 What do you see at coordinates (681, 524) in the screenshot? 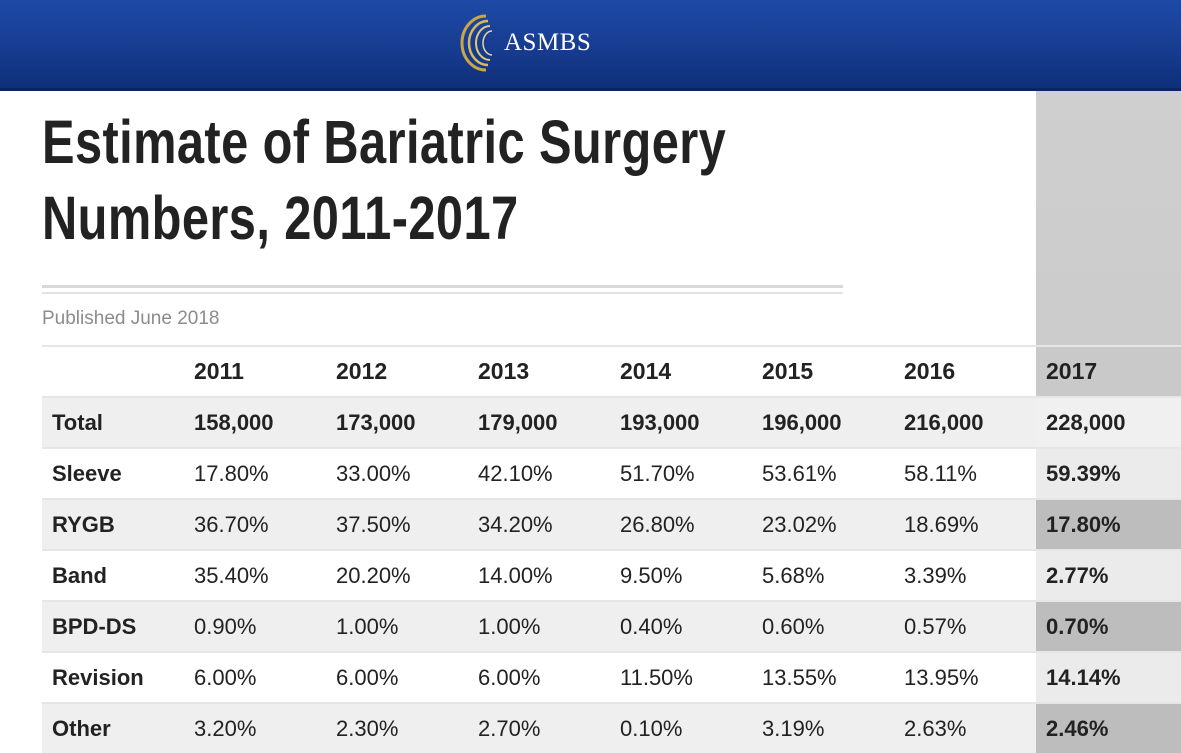
I see `table-cell: 26.80%` at bounding box center [681, 524].